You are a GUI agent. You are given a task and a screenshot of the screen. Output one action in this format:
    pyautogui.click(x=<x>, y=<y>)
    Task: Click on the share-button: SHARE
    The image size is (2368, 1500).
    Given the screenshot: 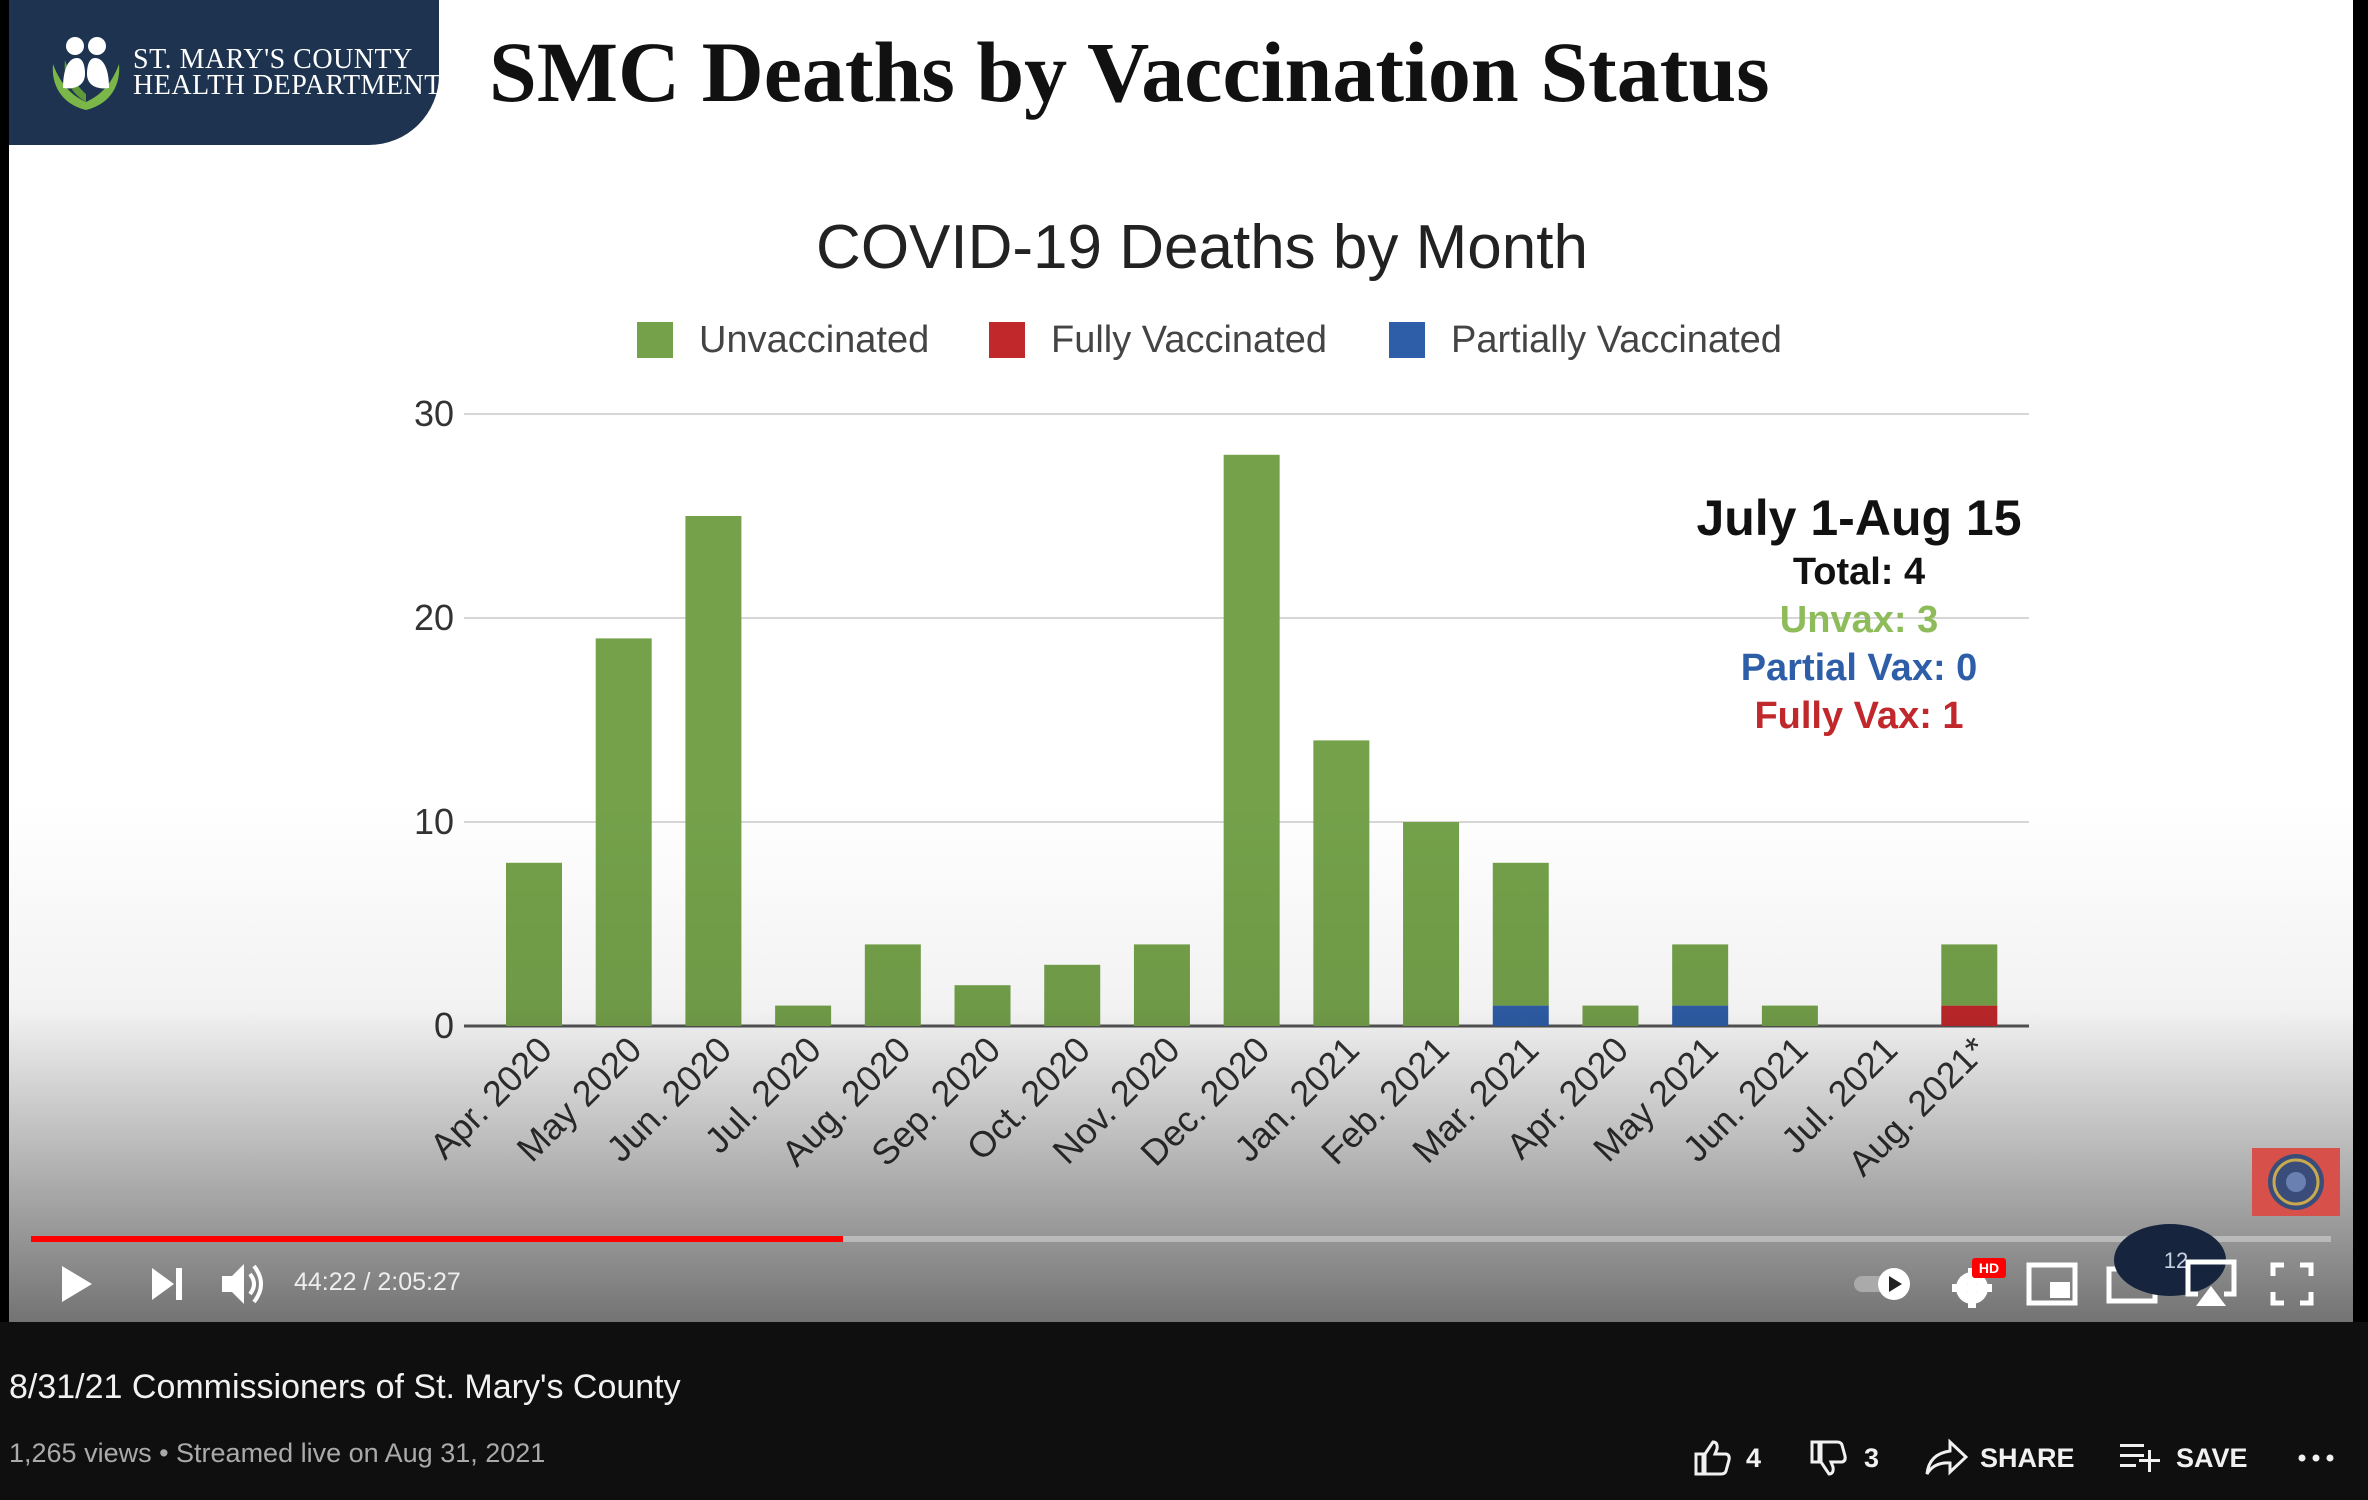 What is the action you would take?
    pyautogui.click(x=2027, y=1458)
    